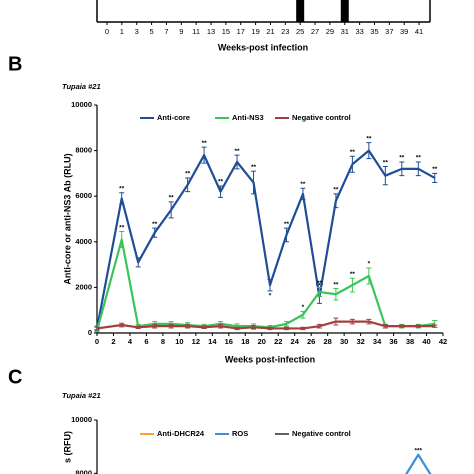  Describe the element at coordinates (389, 31) in the screenshot. I see `x-tick-label: 37` at that location.